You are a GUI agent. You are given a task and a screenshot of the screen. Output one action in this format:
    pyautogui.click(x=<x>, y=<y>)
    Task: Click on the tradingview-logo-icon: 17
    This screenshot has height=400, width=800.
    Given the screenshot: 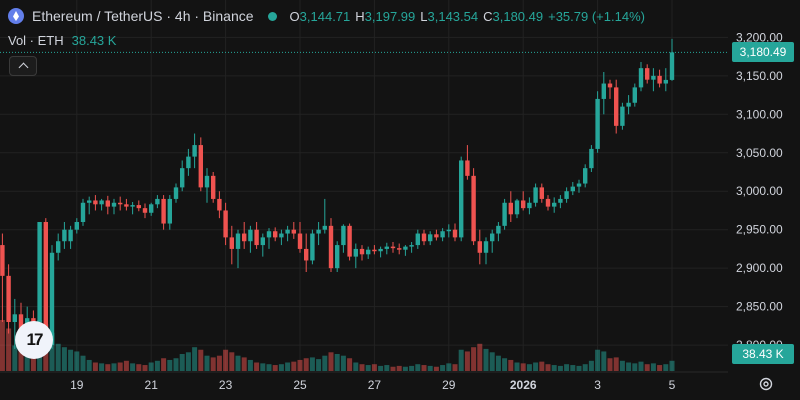 What is the action you would take?
    pyautogui.click(x=34, y=340)
    